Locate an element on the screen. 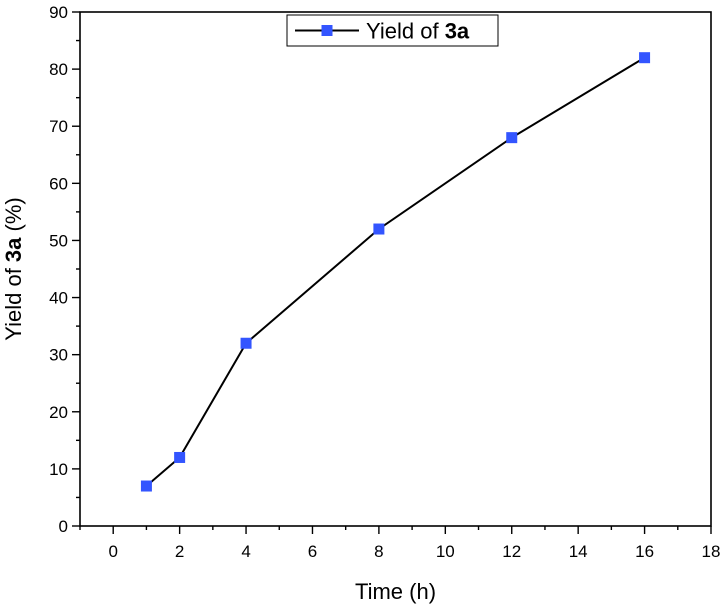  legend-label-text: Yield of is located at coordinates (405, 31).